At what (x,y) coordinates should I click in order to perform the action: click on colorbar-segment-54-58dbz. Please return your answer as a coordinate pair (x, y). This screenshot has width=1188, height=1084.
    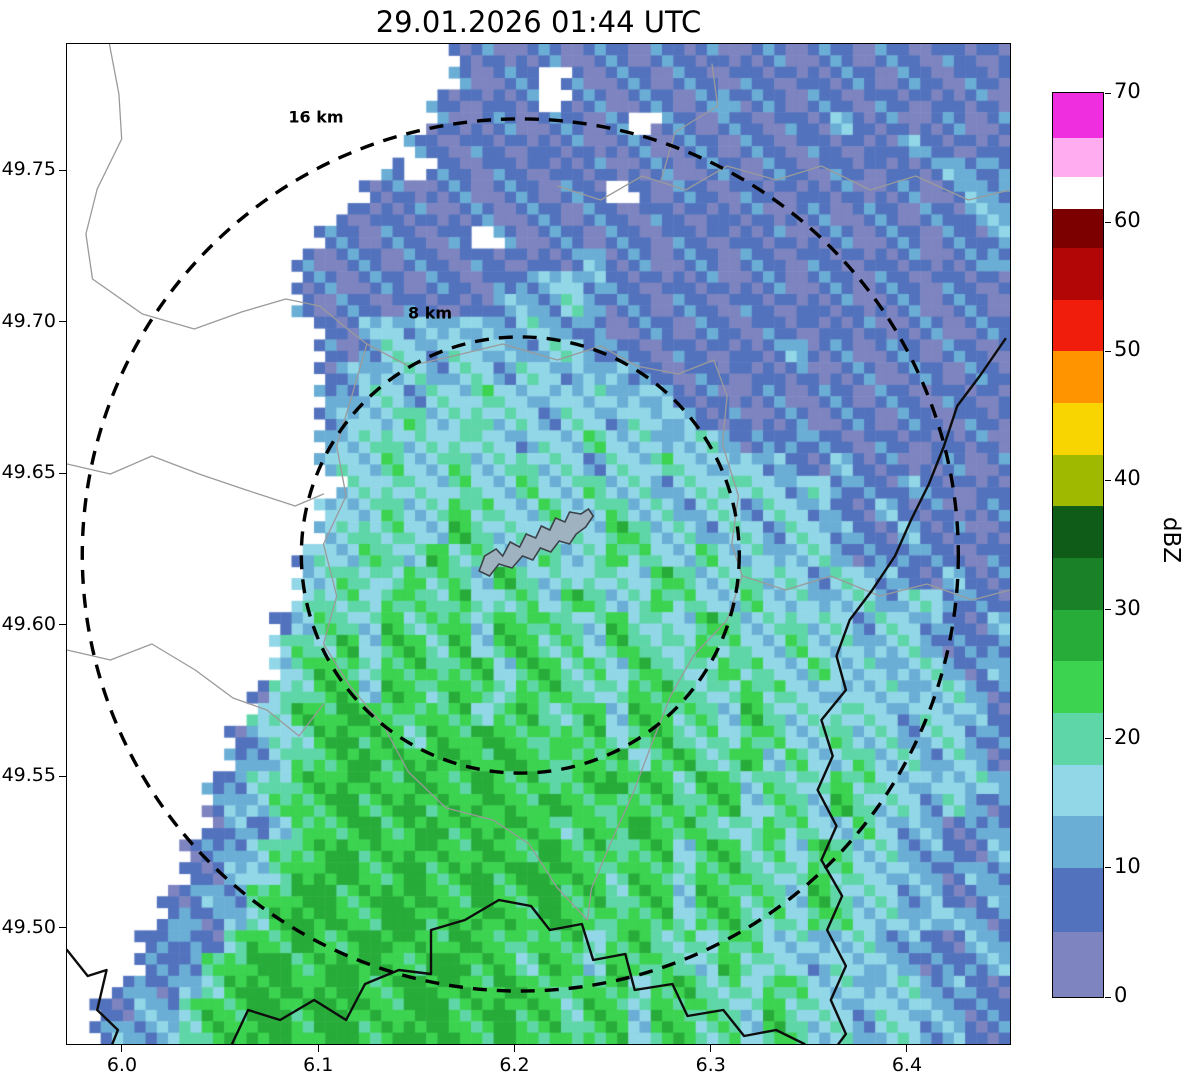
    Looking at the image, I should click on (1078, 273).